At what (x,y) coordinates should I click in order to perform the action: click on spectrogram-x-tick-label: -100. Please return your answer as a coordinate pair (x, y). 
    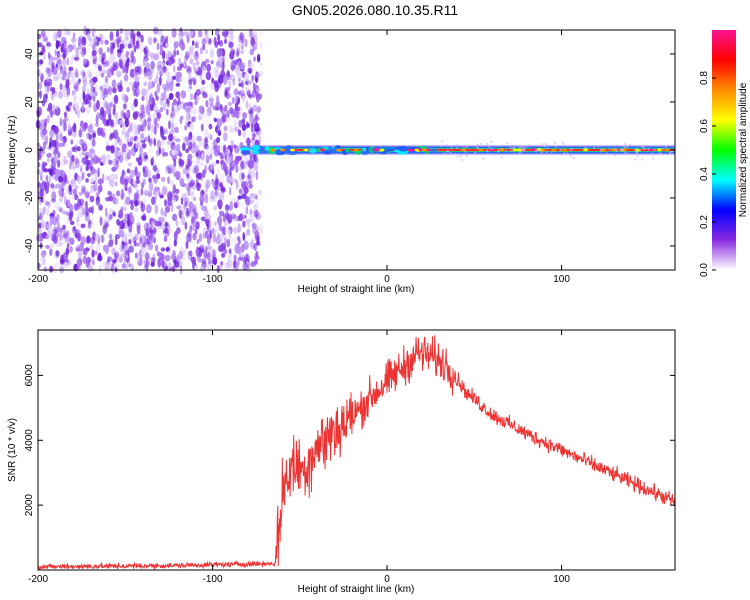
    Looking at the image, I should click on (213, 279).